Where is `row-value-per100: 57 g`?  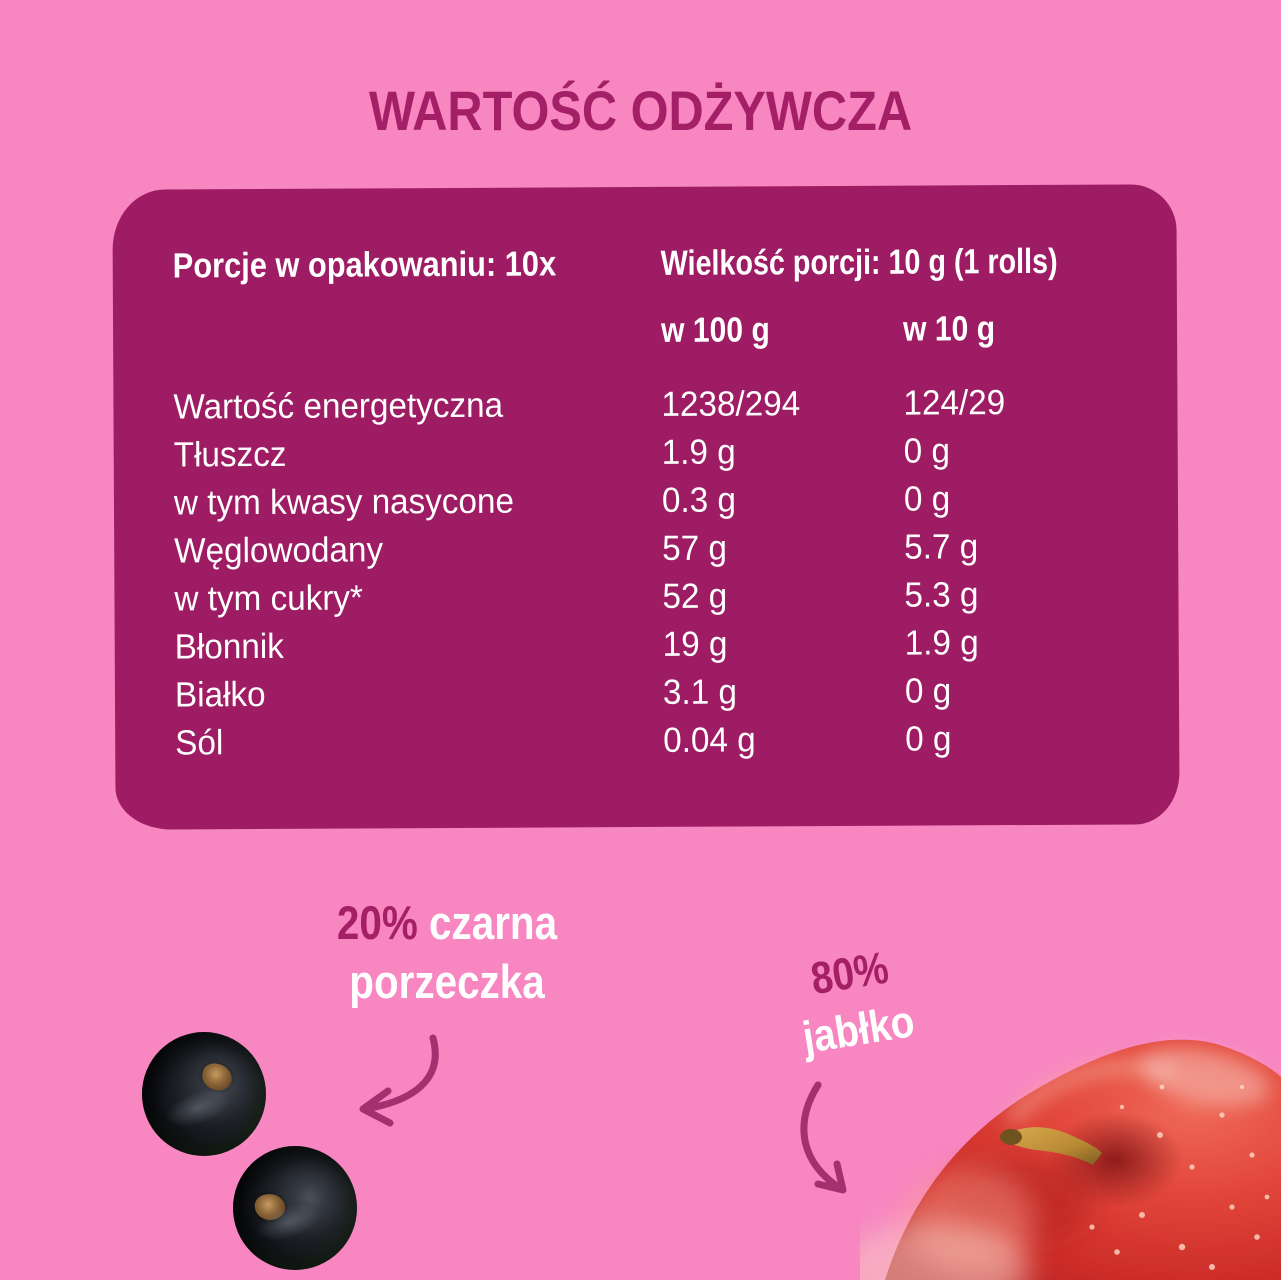 row-value-per100: 57 g is located at coordinates (696, 549).